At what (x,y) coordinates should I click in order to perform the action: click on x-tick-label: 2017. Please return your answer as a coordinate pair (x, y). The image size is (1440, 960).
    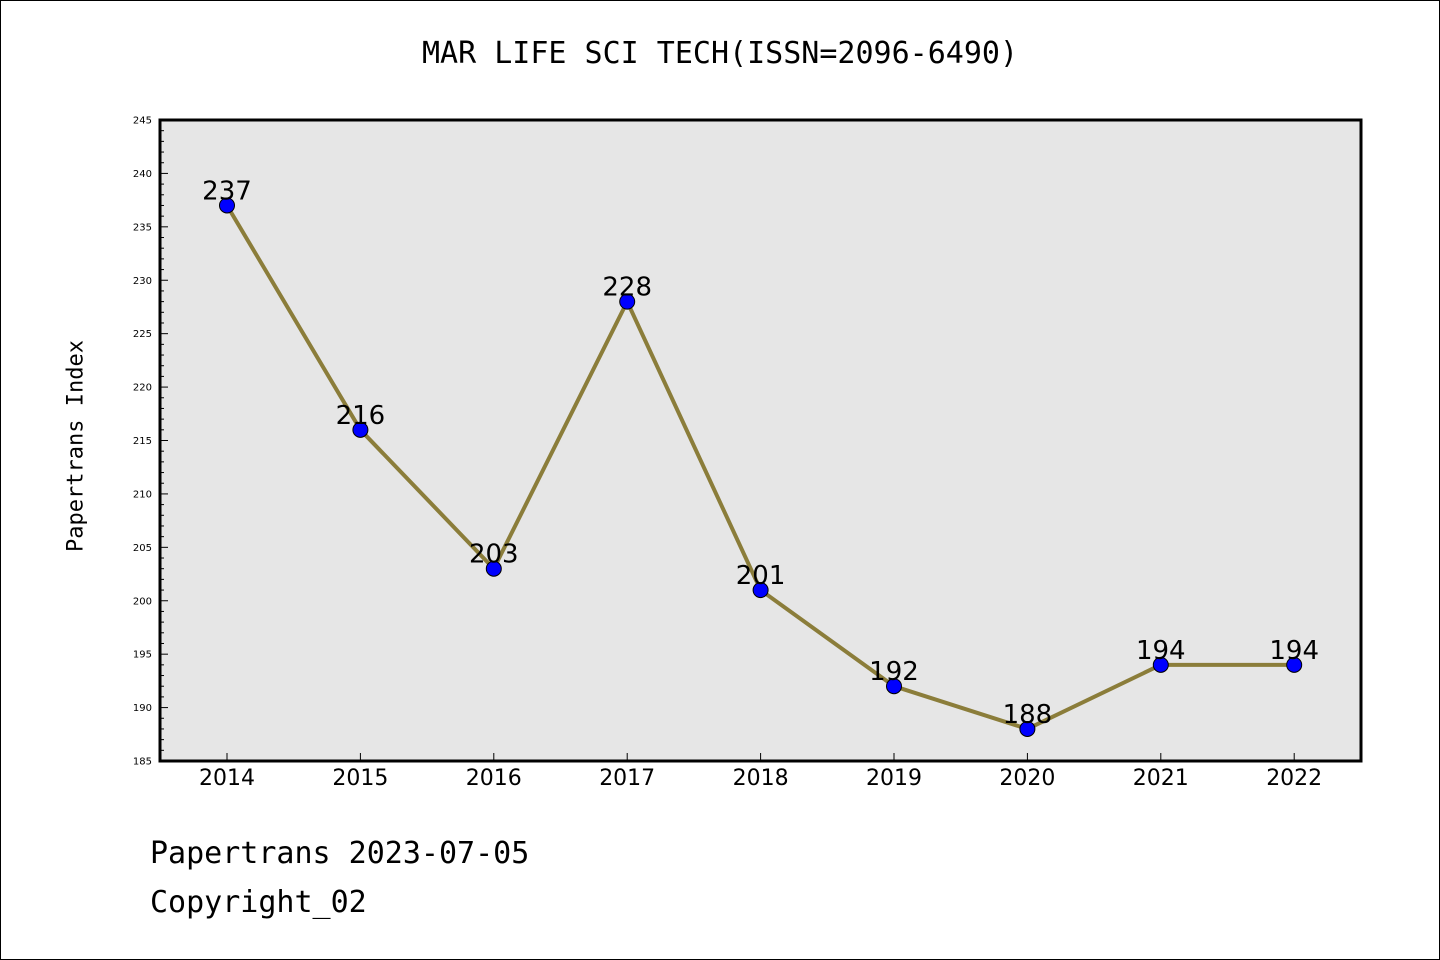
    Looking at the image, I should click on (627, 778).